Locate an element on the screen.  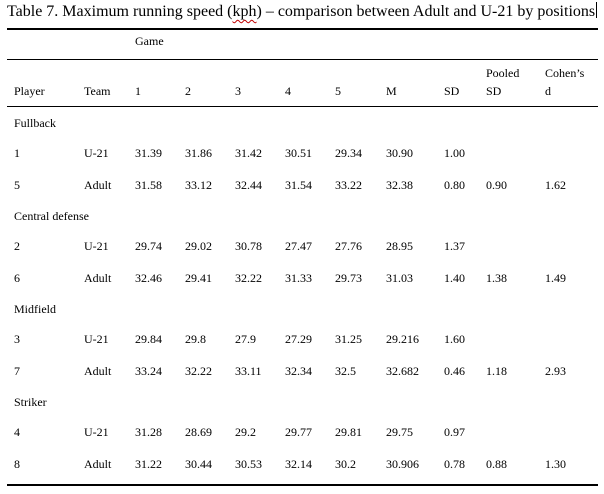
cell-g5: 29.73 is located at coordinates (348, 278).